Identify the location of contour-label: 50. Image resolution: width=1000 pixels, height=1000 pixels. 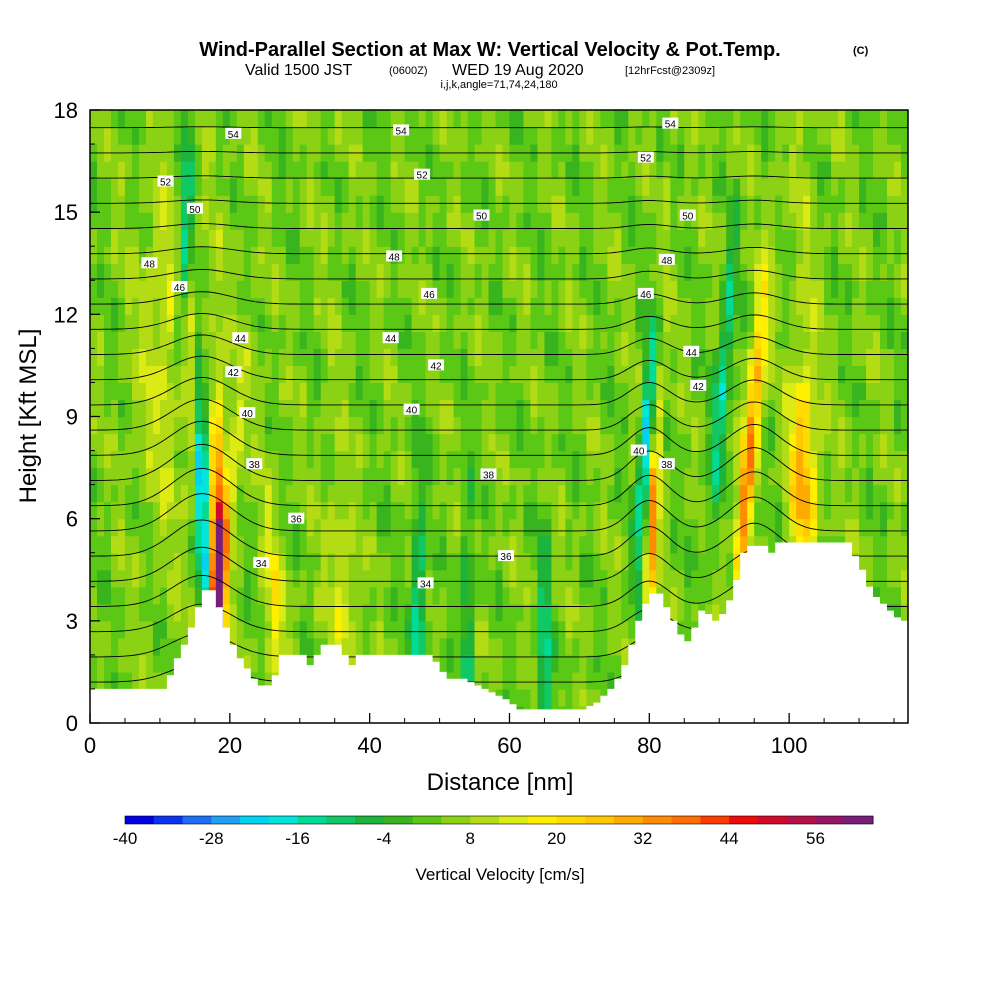
(481, 216).